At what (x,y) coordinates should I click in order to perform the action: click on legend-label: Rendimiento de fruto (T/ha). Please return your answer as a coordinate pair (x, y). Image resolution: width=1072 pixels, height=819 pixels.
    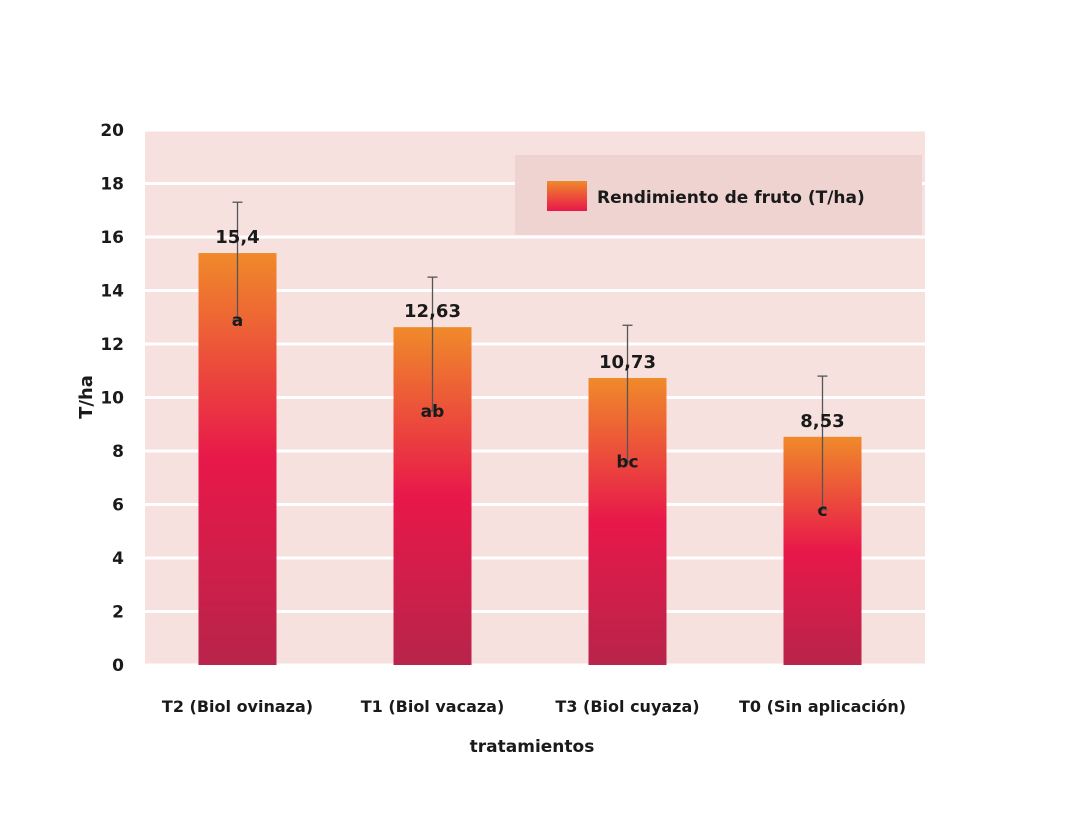
    Looking at the image, I should click on (731, 198).